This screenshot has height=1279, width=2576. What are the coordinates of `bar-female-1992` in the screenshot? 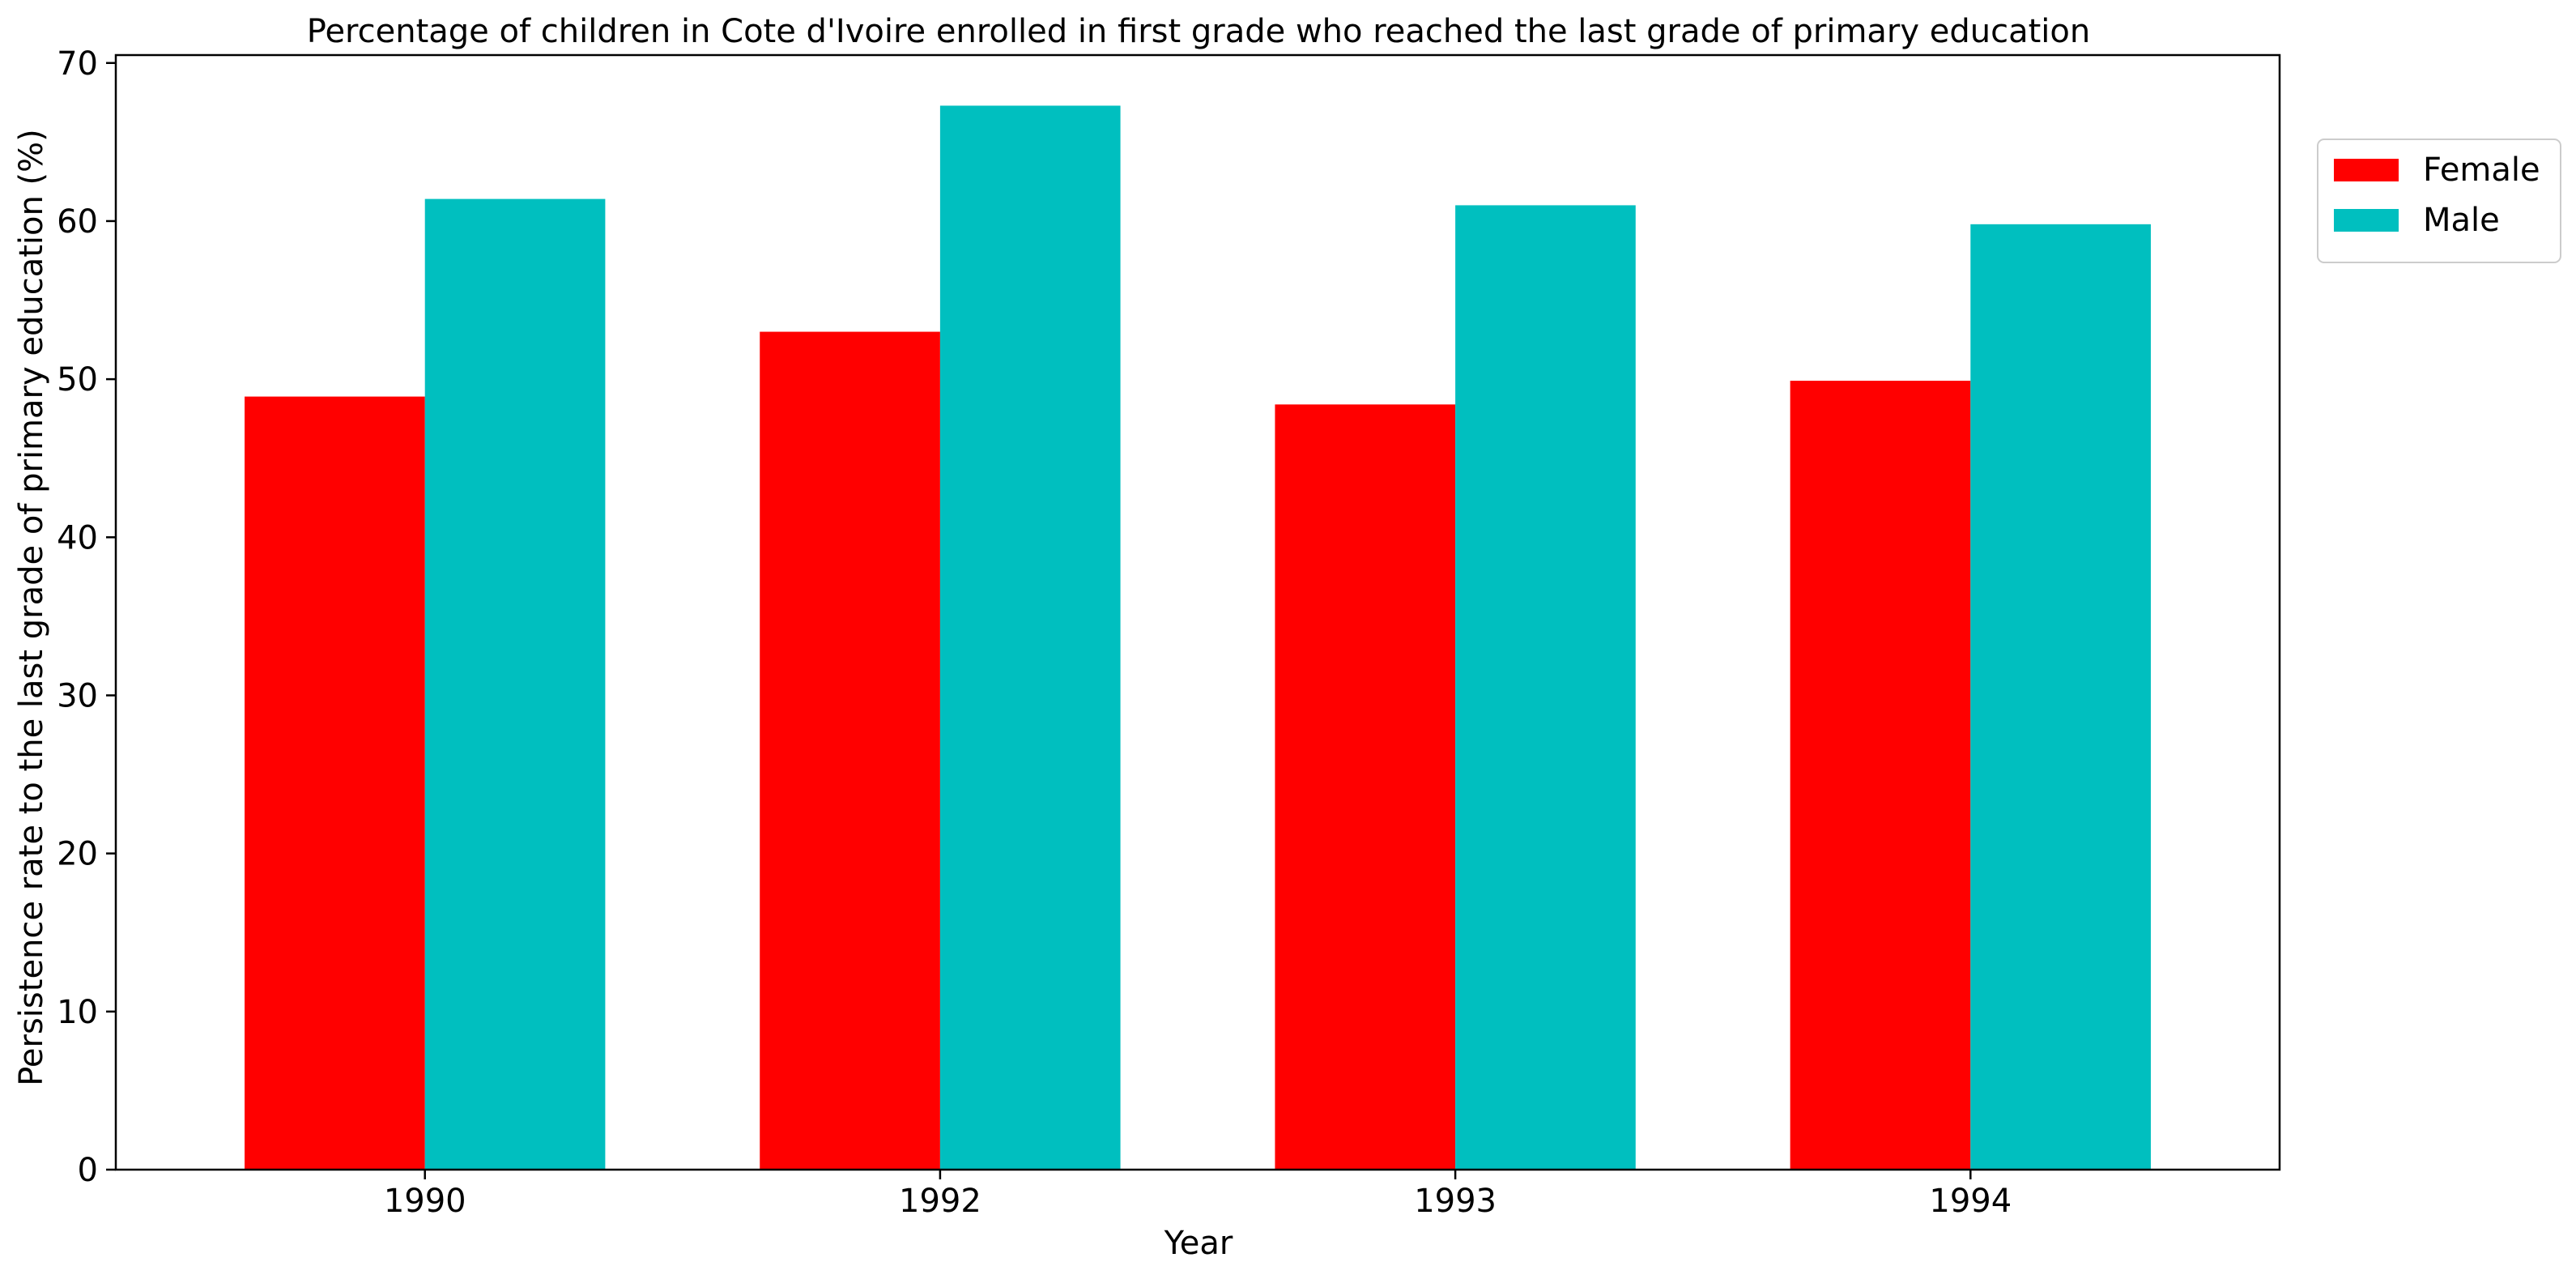 It's located at (850, 750).